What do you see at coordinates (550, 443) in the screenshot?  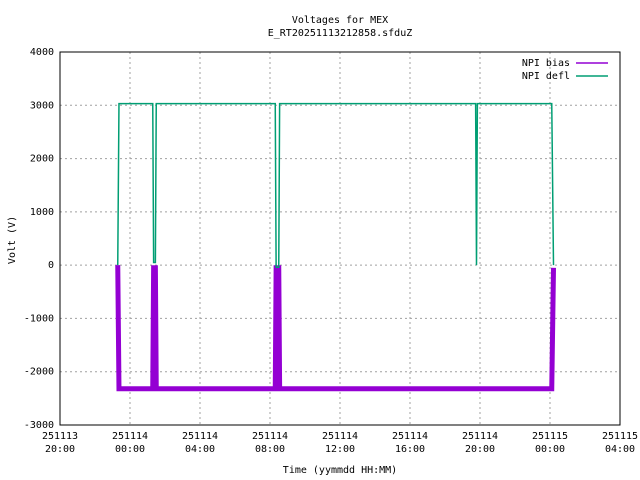 I see `x-tick-label: 251115 00:00` at bounding box center [550, 443].